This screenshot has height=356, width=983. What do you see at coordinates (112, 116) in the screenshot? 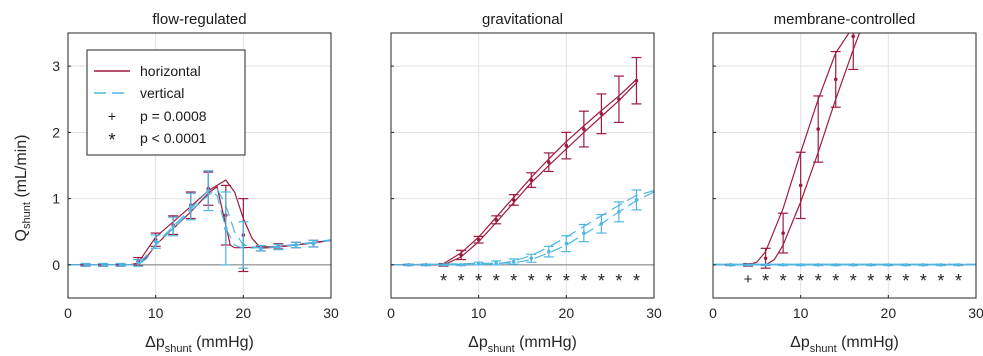
I see `legend-marker-plus: +` at bounding box center [112, 116].